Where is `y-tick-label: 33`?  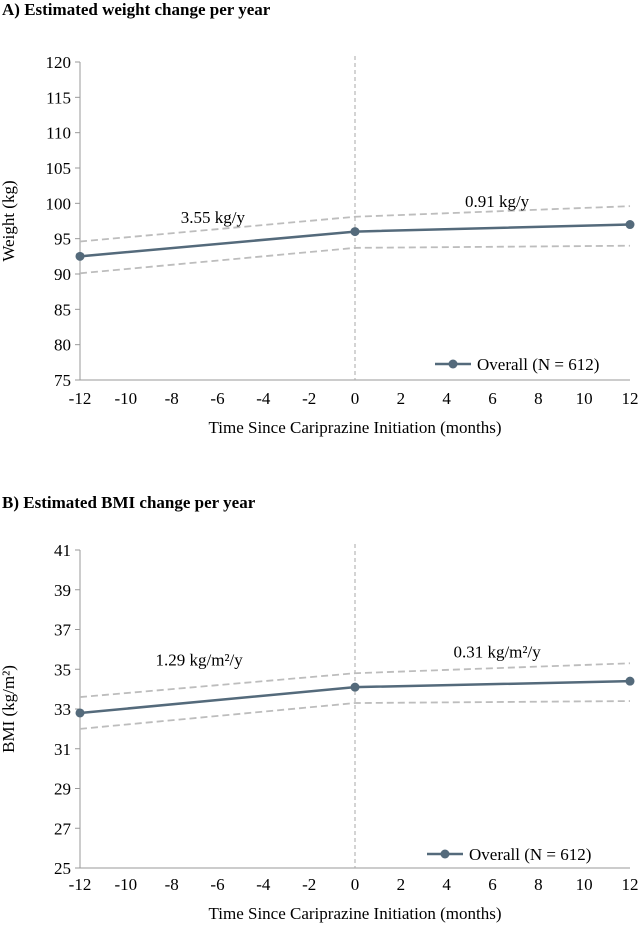
y-tick-label: 33 is located at coordinates (62, 709).